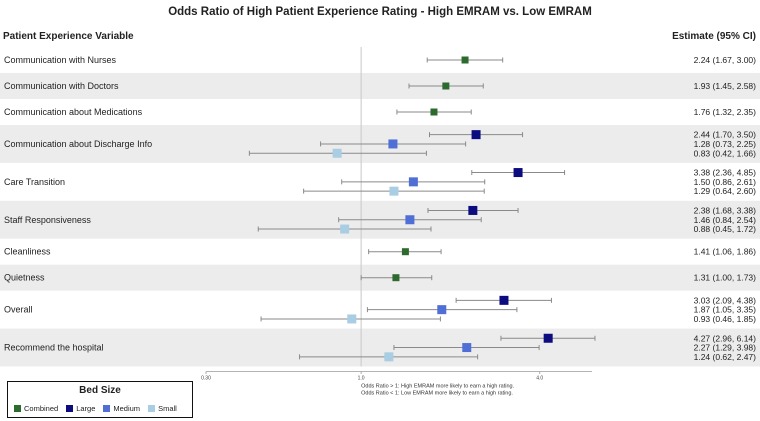 The width and height of the screenshot is (760, 421). What do you see at coordinates (27, 252) in the screenshot?
I see `row-label-cleanliness: Cleanliness` at bounding box center [27, 252].